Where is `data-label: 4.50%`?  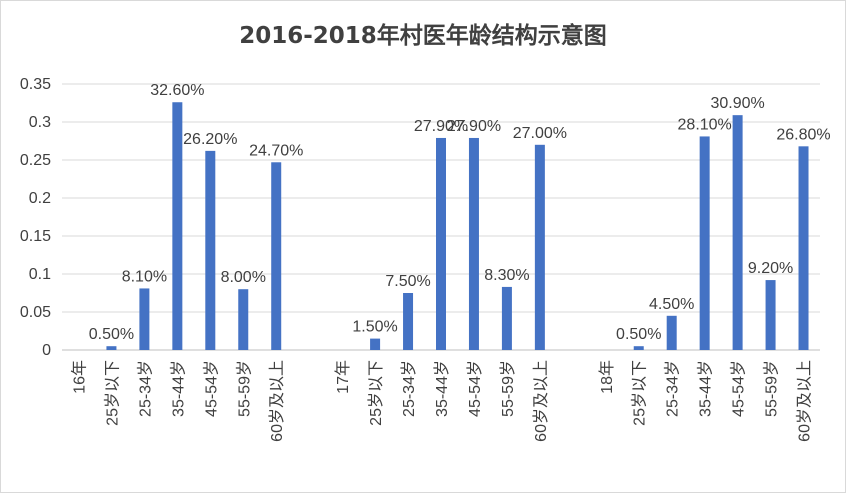 data-label: 4.50% is located at coordinates (671, 304).